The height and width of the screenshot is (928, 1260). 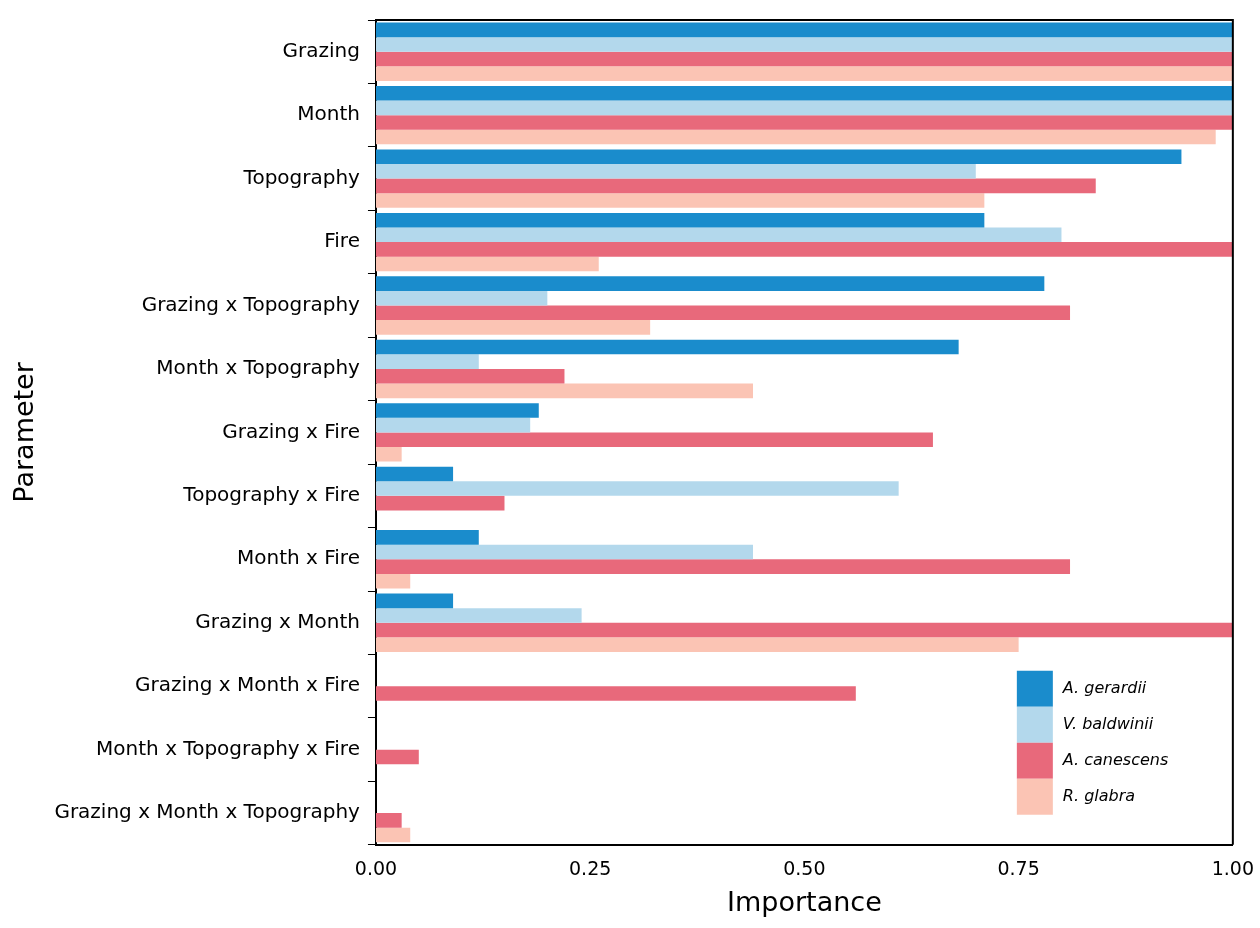 What do you see at coordinates (301, 176) in the screenshot?
I see `y-tick-label: Topography` at bounding box center [301, 176].